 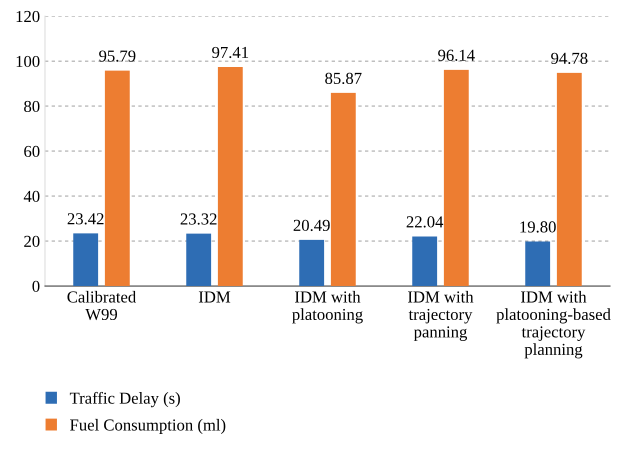 What do you see at coordinates (343, 78) in the screenshot?
I see `data-label: 85.87` at bounding box center [343, 78].